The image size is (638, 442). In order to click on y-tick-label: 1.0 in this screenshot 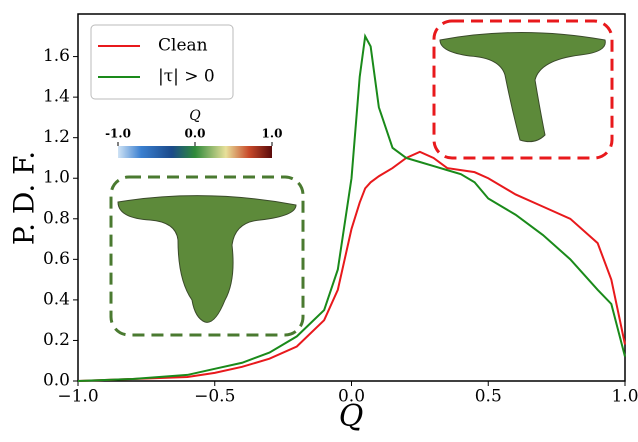, I will do `click(56, 178)`.